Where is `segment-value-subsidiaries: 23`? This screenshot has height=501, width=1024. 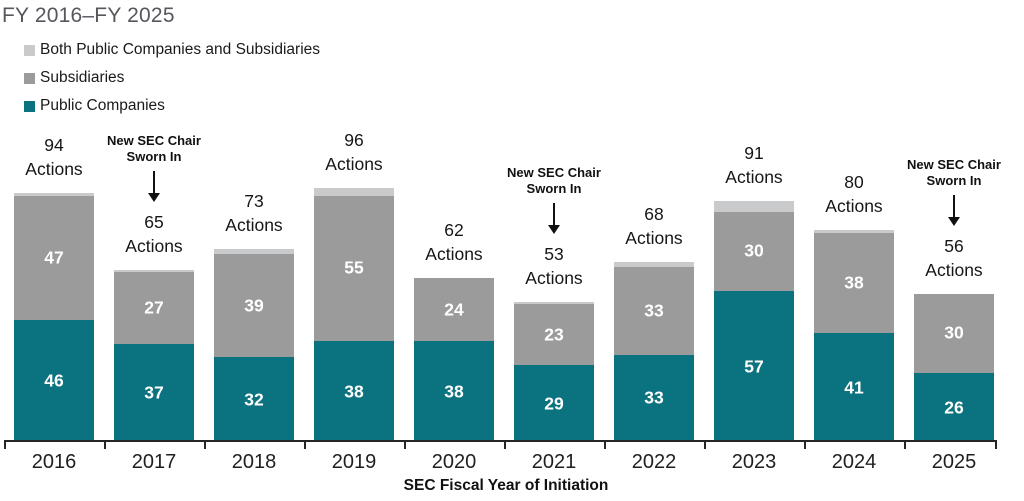
segment-value-subsidiaries: 23 is located at coordinates (554, 334).